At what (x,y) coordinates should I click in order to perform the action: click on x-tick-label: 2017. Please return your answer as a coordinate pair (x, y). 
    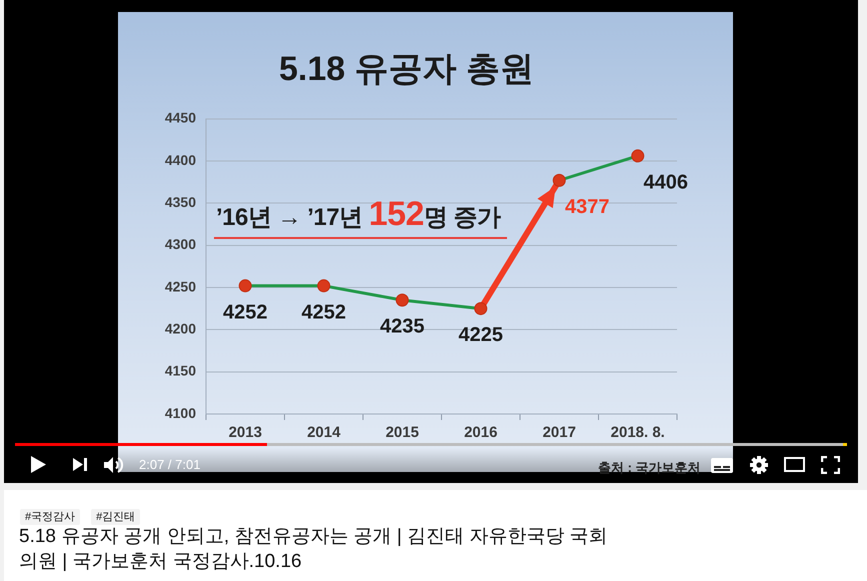
    Looking at the image, I should click on (559, 433).